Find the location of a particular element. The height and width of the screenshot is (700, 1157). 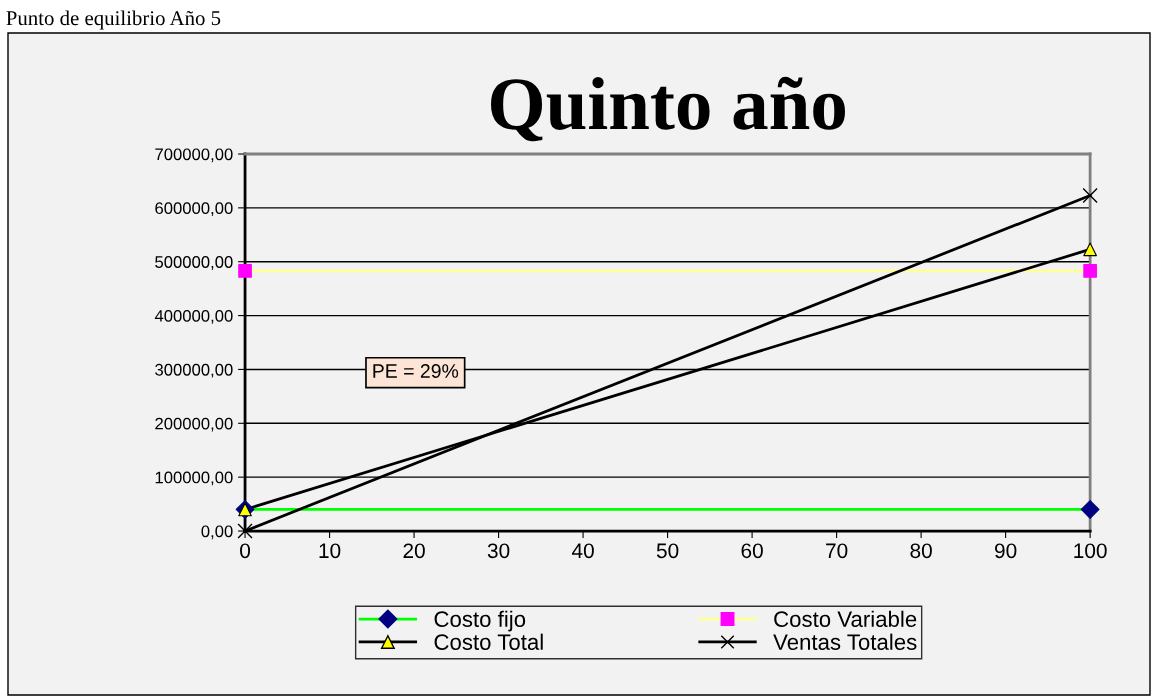

x-tick-label: 80 is located at coordinates (921, 551).